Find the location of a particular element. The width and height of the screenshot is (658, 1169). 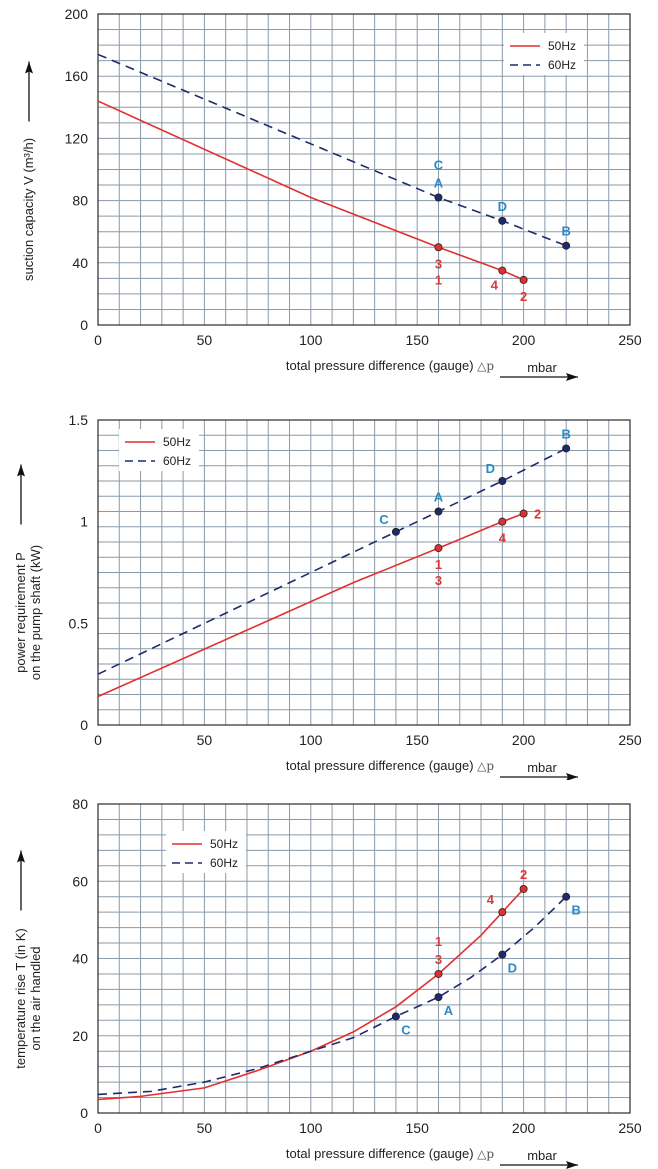

y-axis-label: temperature rise T (in K) is located at coordinates (20, 998).